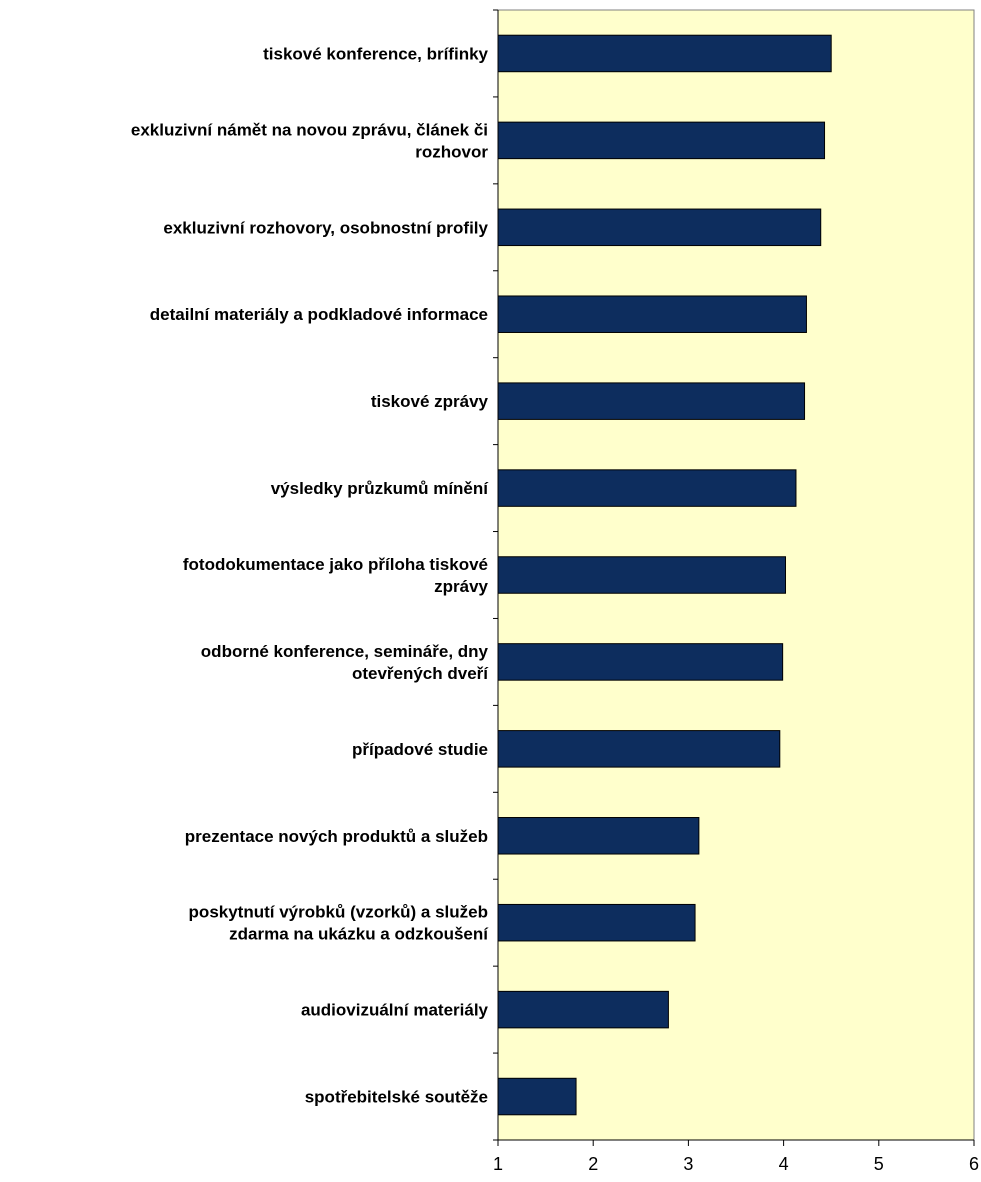 The width and height of the screenshot is (981, 1182). I want to click on category-label-7-line-1: fotodokumentace jako příloha tiskové, so click(335, 564).